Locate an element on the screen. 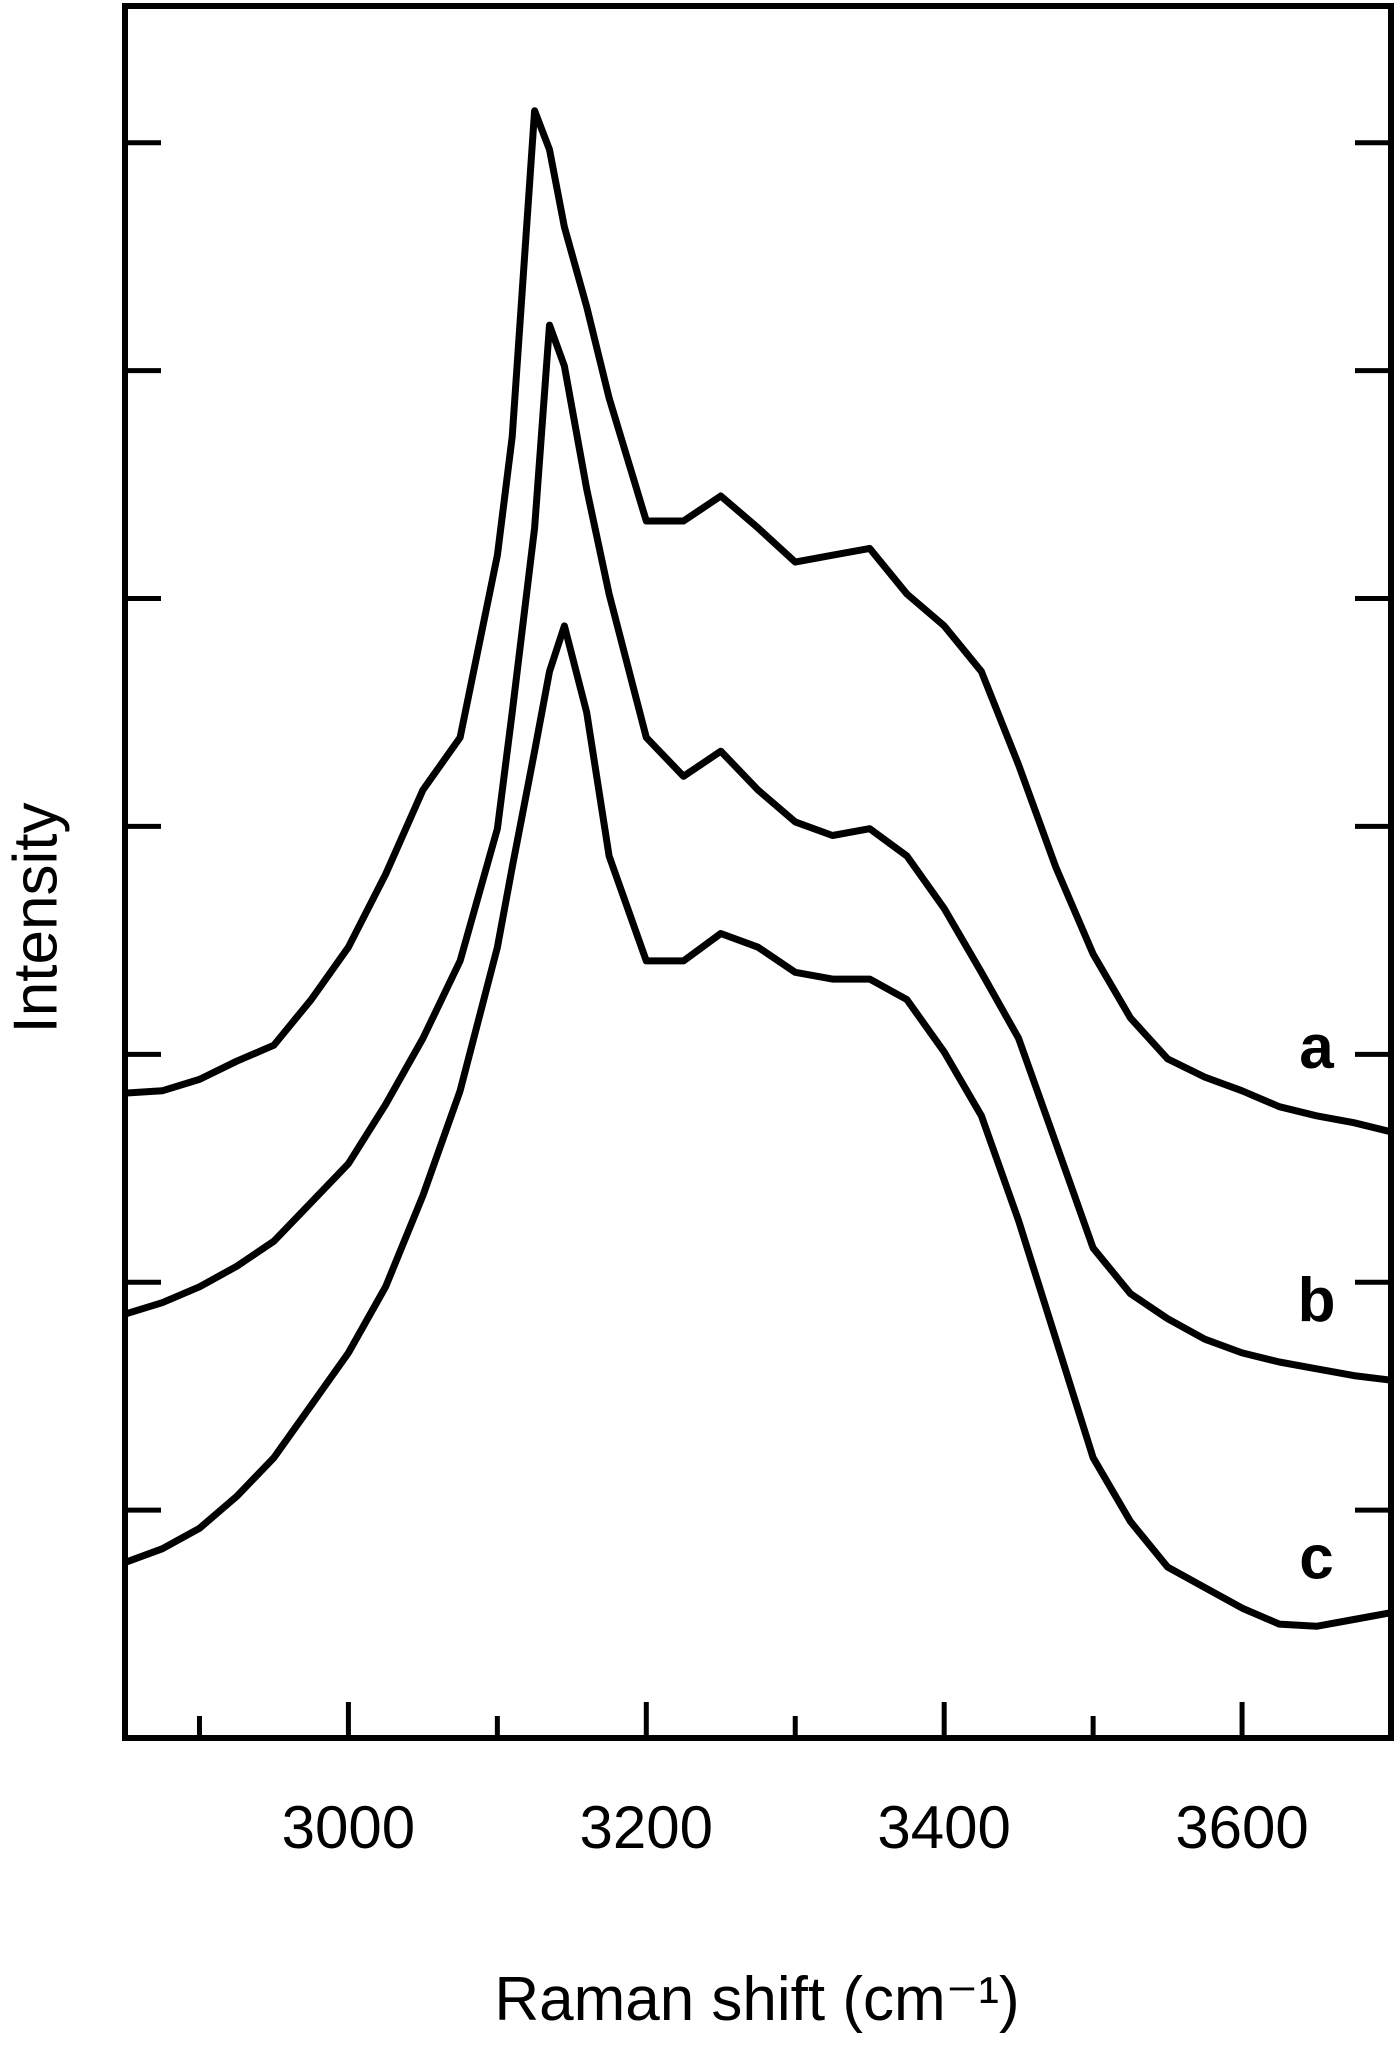 The image size is (1400, 2062). x-tick-label: 3400 is located at coordinates (943, 1827).